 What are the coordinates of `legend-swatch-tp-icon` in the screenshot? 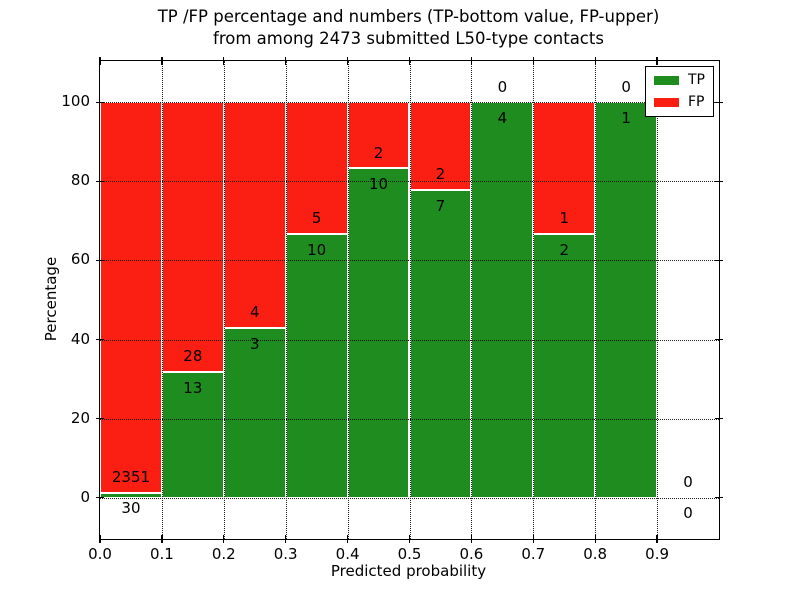 It's located at (666, 80).